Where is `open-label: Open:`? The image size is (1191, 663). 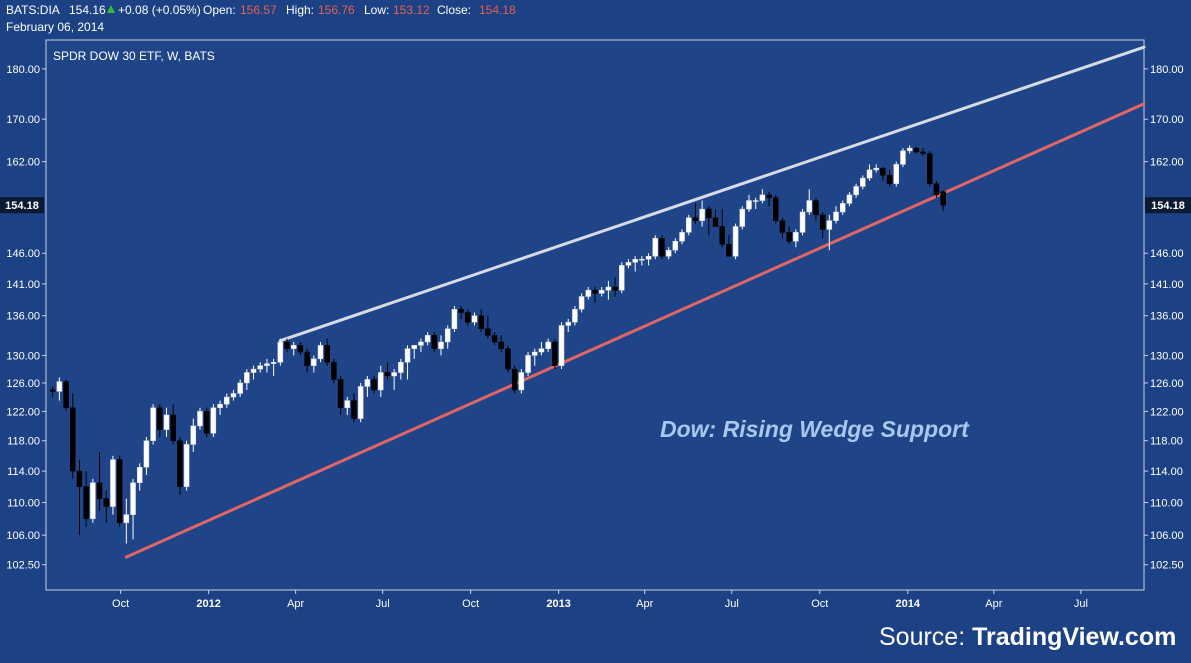 open-label: Open: is located at coordinates (219, 10).